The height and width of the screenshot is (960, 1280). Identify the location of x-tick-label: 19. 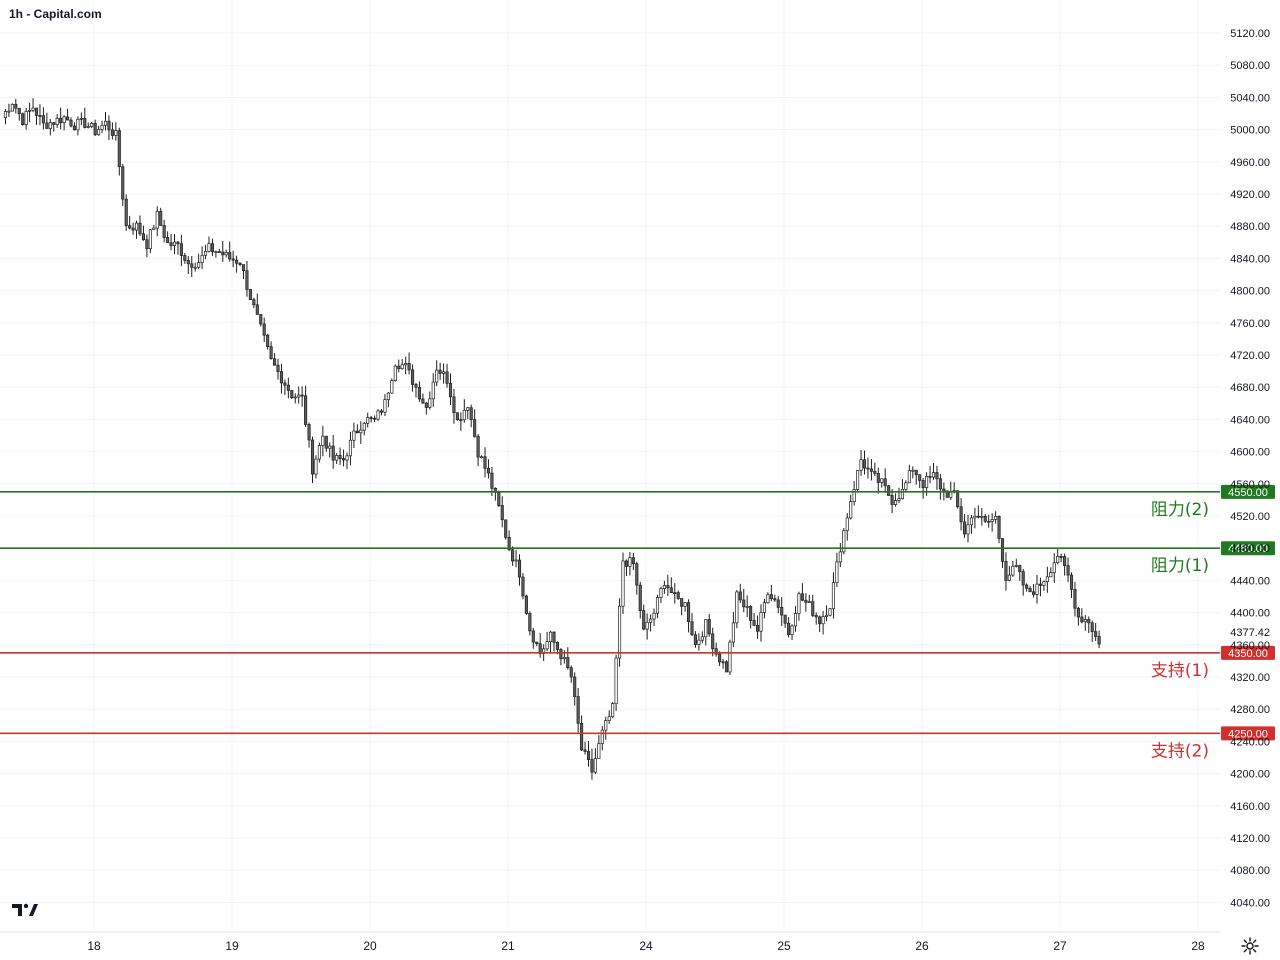
(232, 946).